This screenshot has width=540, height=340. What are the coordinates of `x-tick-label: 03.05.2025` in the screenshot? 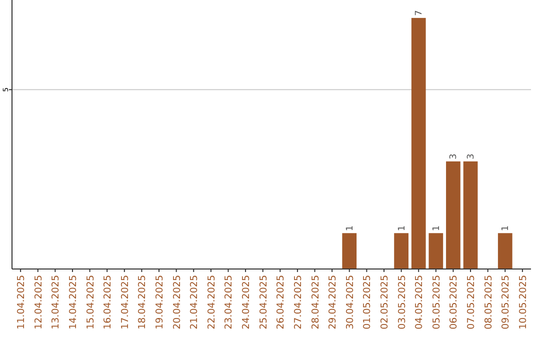 It's located at (402, 302).